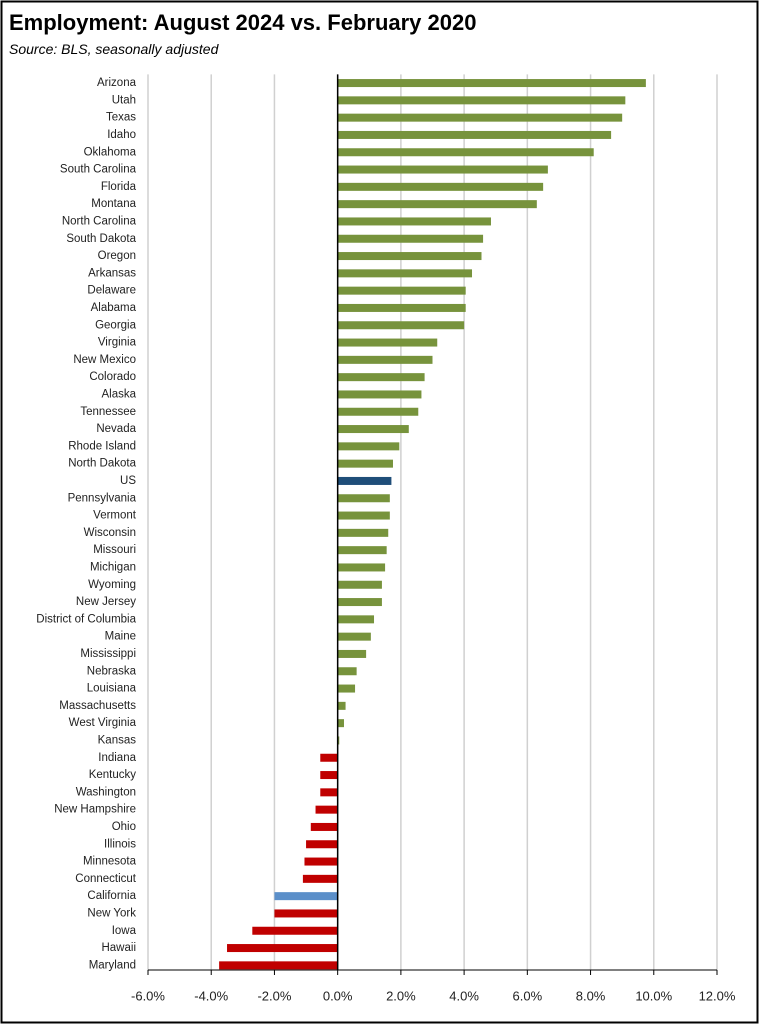  Describe the element at coordinates (111, 896) in the screenshot. I see `y-tick-label: California` at that location.